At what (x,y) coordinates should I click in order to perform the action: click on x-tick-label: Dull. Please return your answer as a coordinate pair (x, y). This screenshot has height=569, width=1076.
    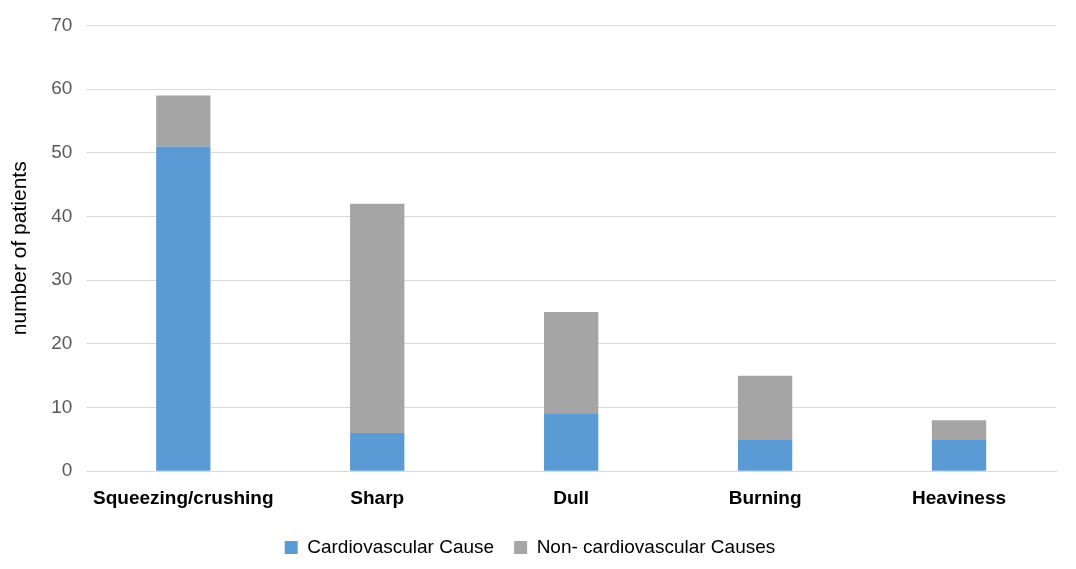
    Looking at the image, I should click on (571, 497).